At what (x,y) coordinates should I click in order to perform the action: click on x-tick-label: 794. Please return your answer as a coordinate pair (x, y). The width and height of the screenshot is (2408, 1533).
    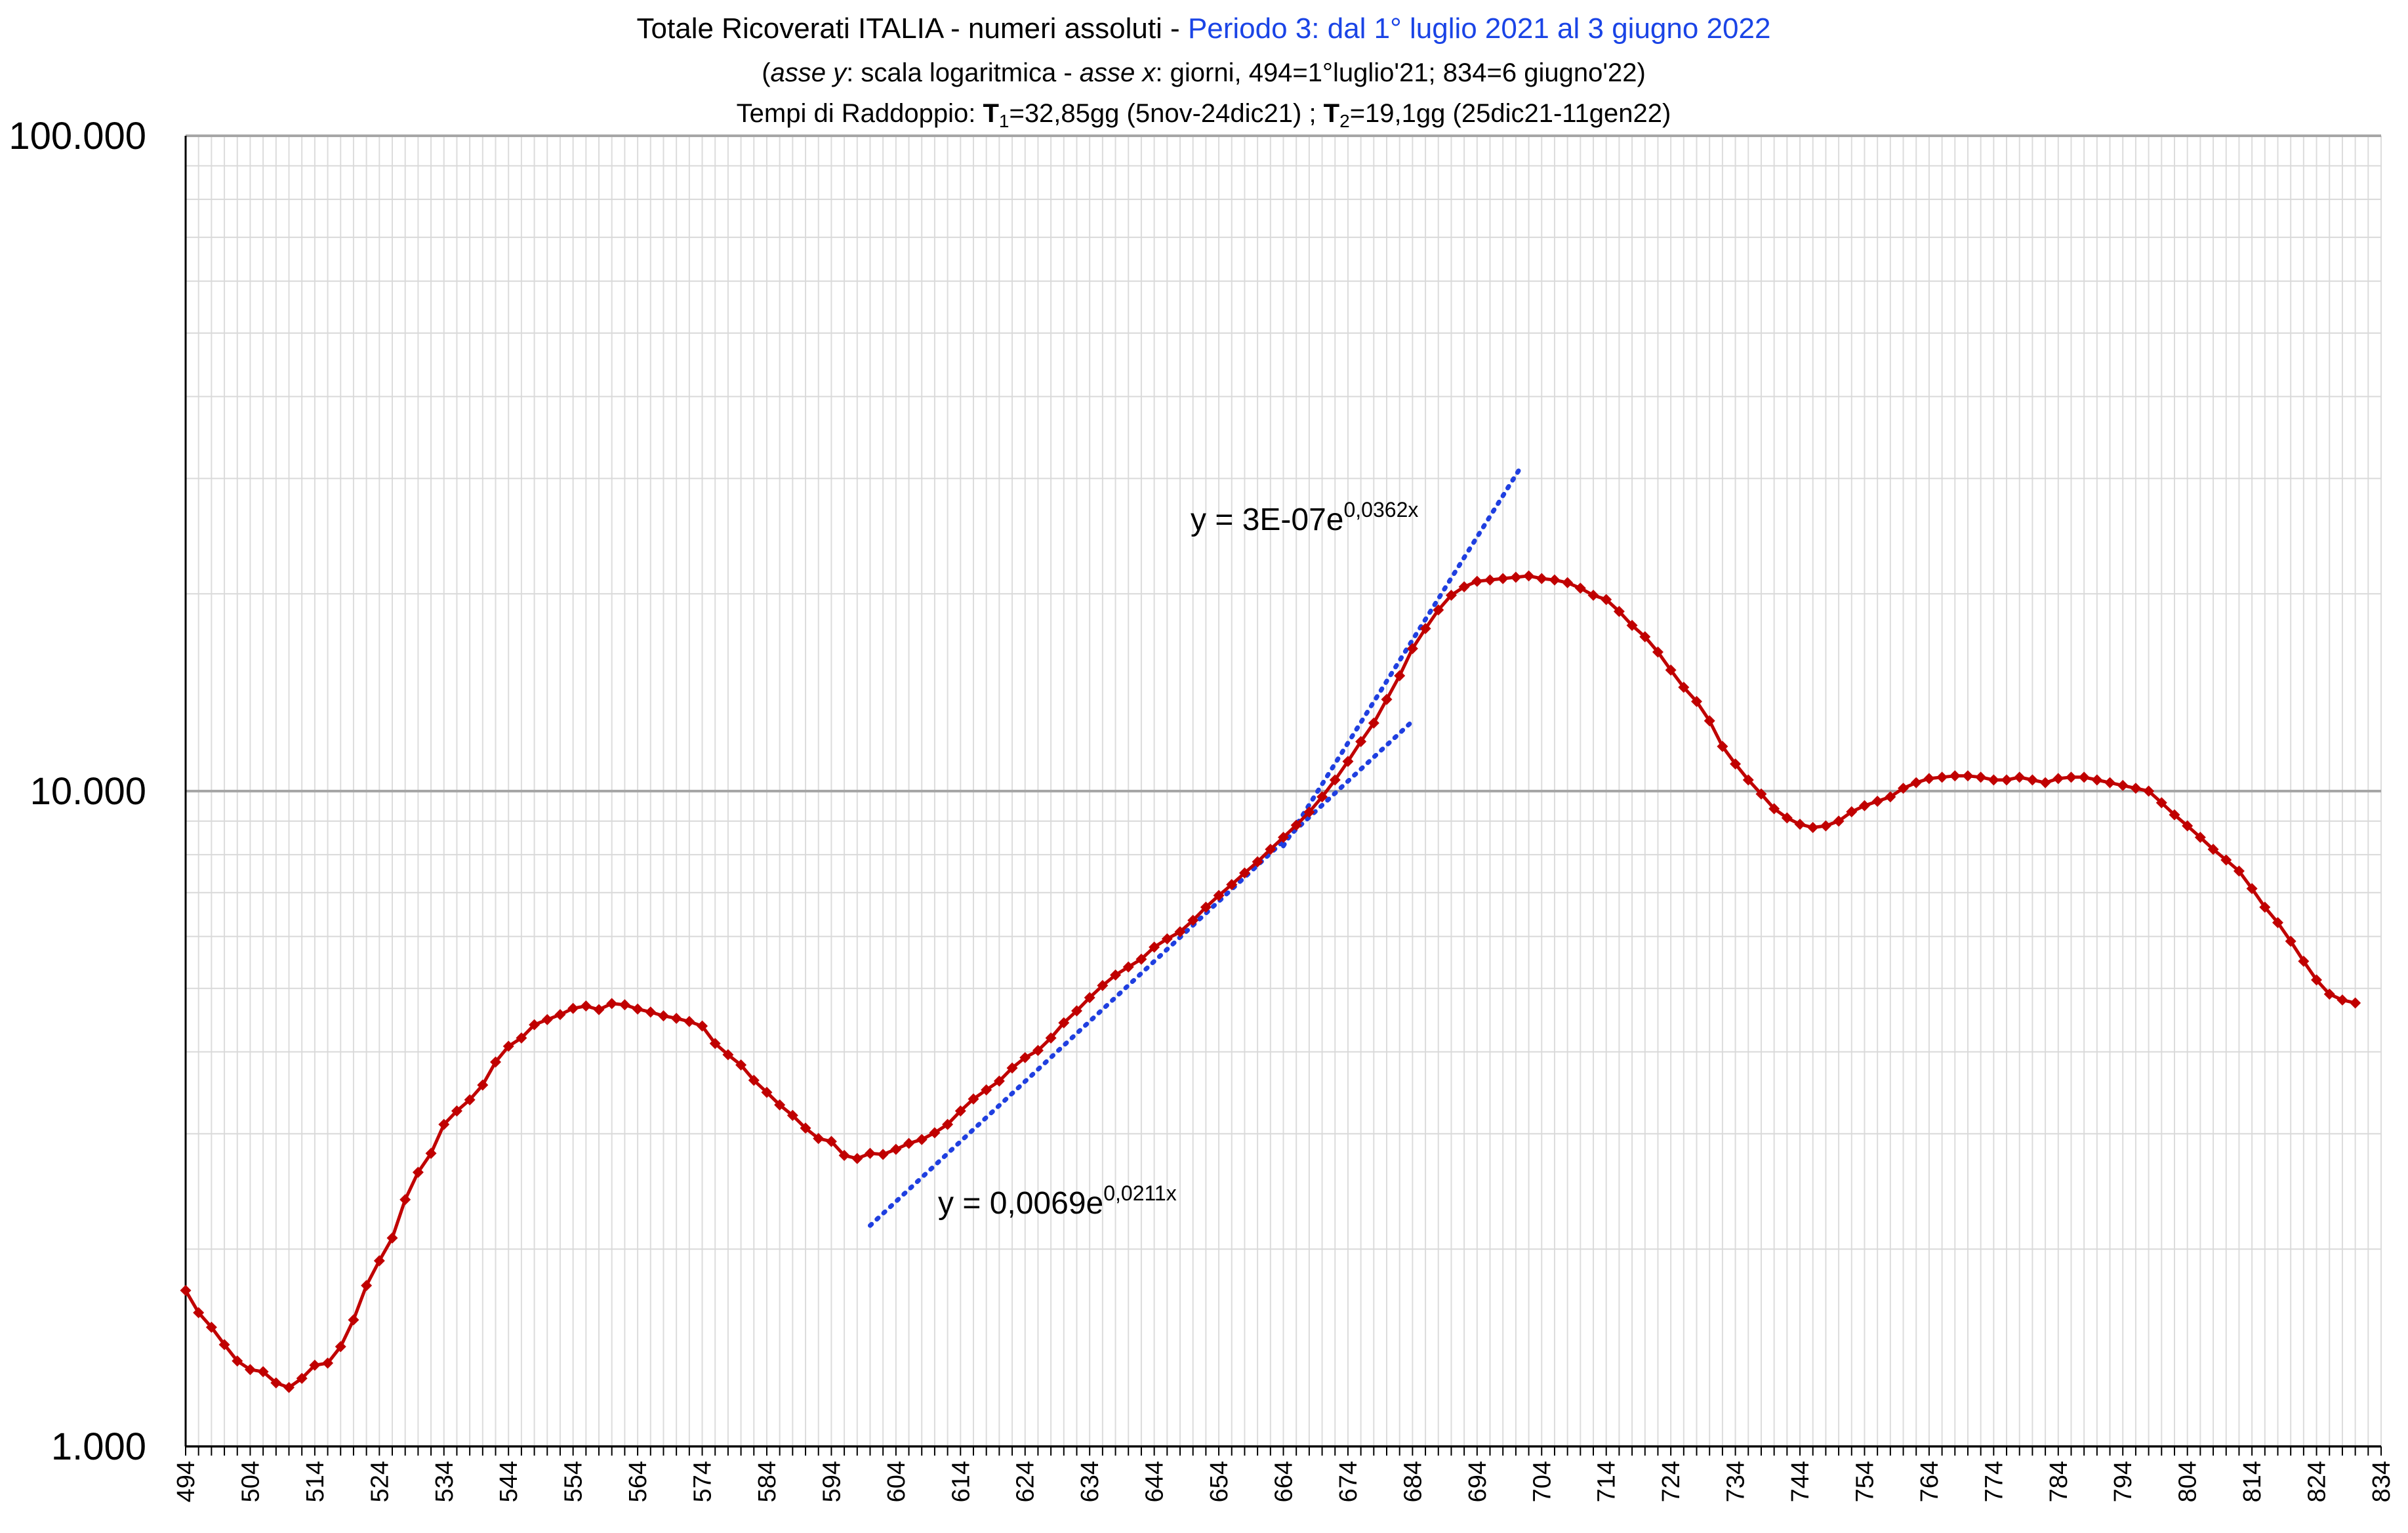
    Looking at the image, I should click on (2123, 1481).